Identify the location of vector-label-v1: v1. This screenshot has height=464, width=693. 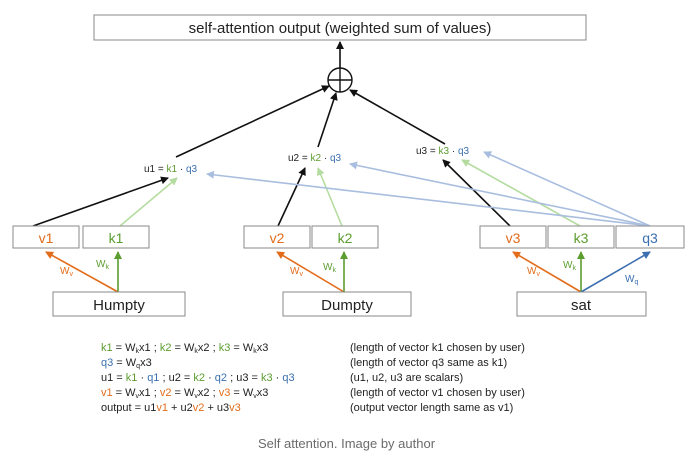
(46, 238).